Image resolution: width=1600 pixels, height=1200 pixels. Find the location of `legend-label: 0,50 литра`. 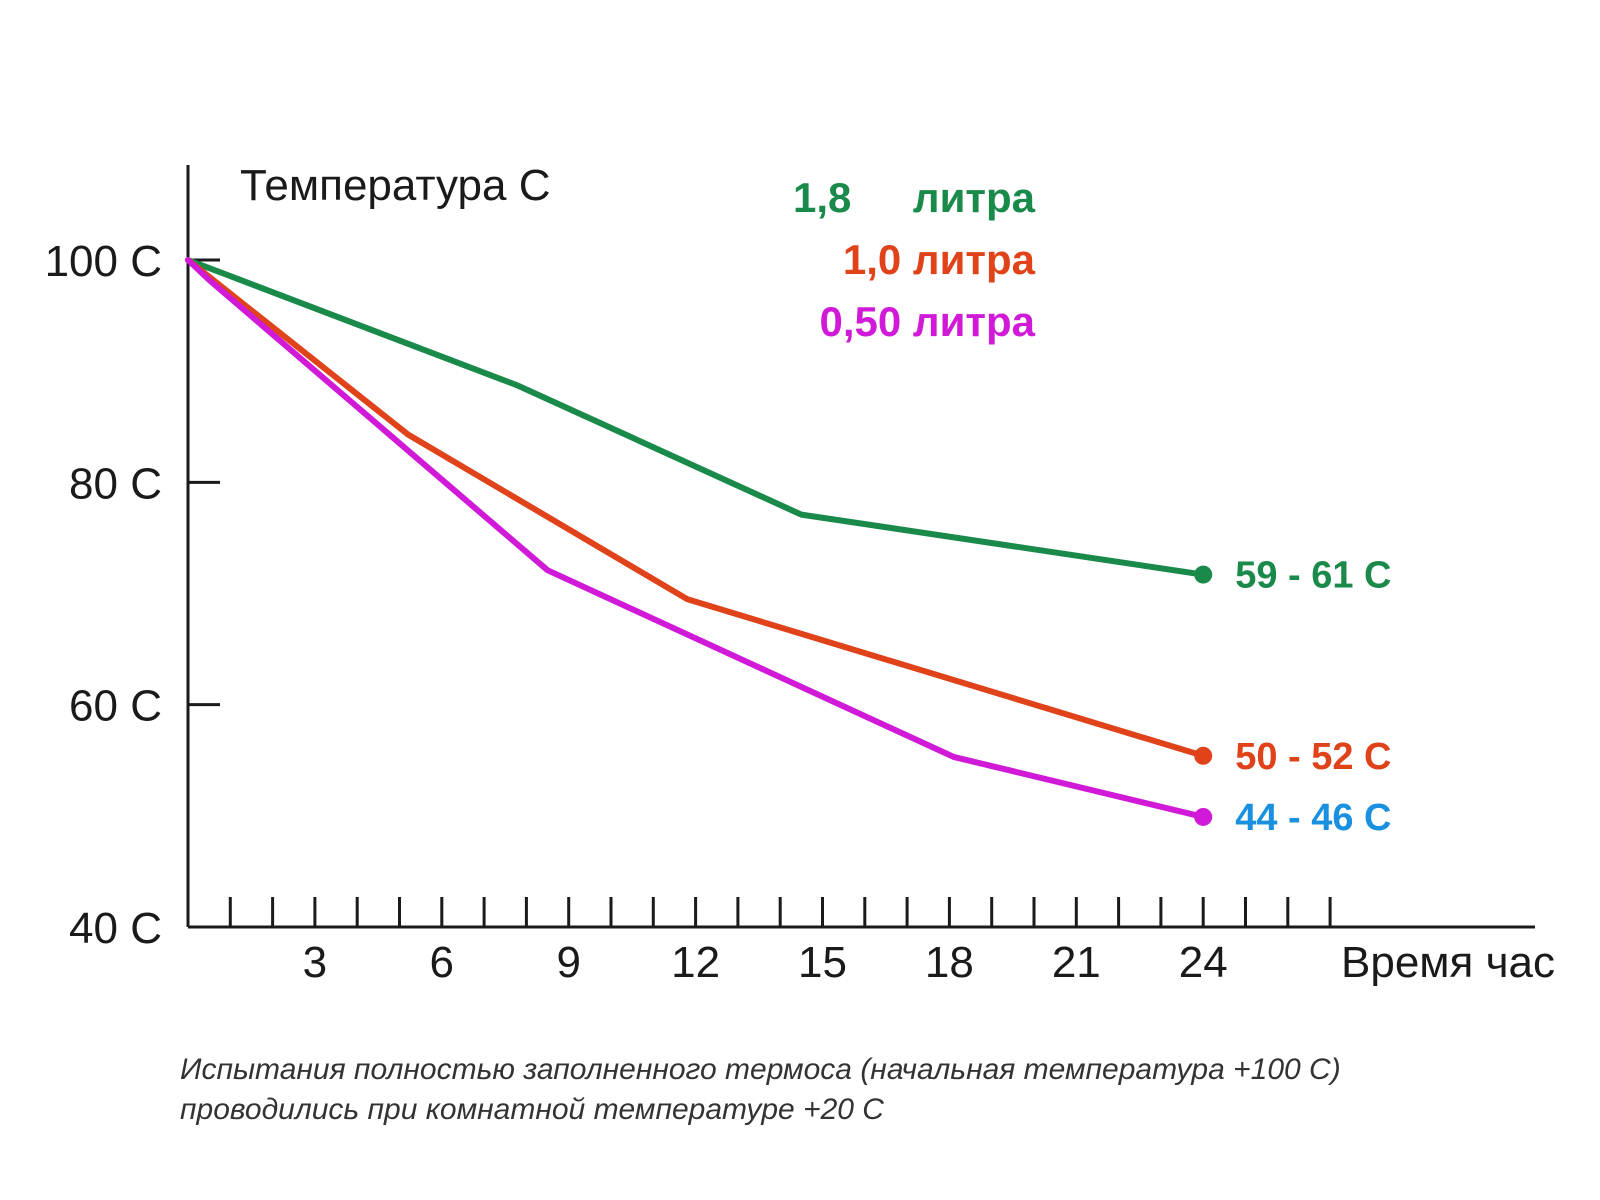

legend-label: 0,50 литра is located at coordinates (928, 321).